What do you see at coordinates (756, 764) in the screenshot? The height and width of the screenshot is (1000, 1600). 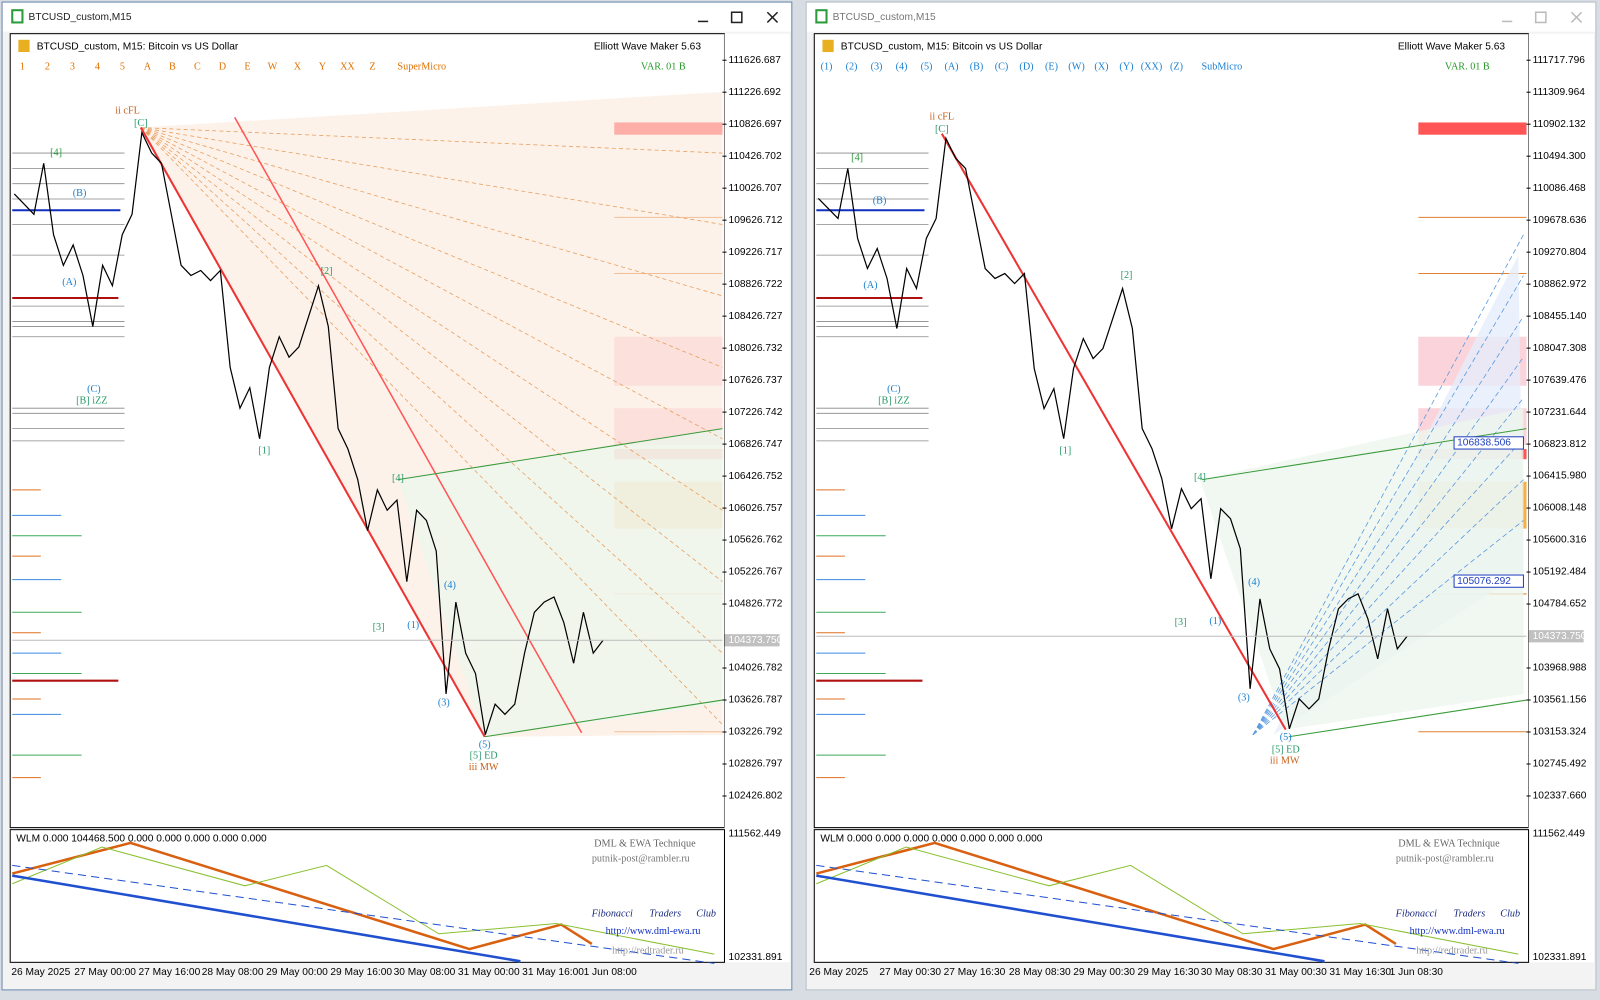 I see `y-tick-label: 102826.797` at bounding box center [756, 764].